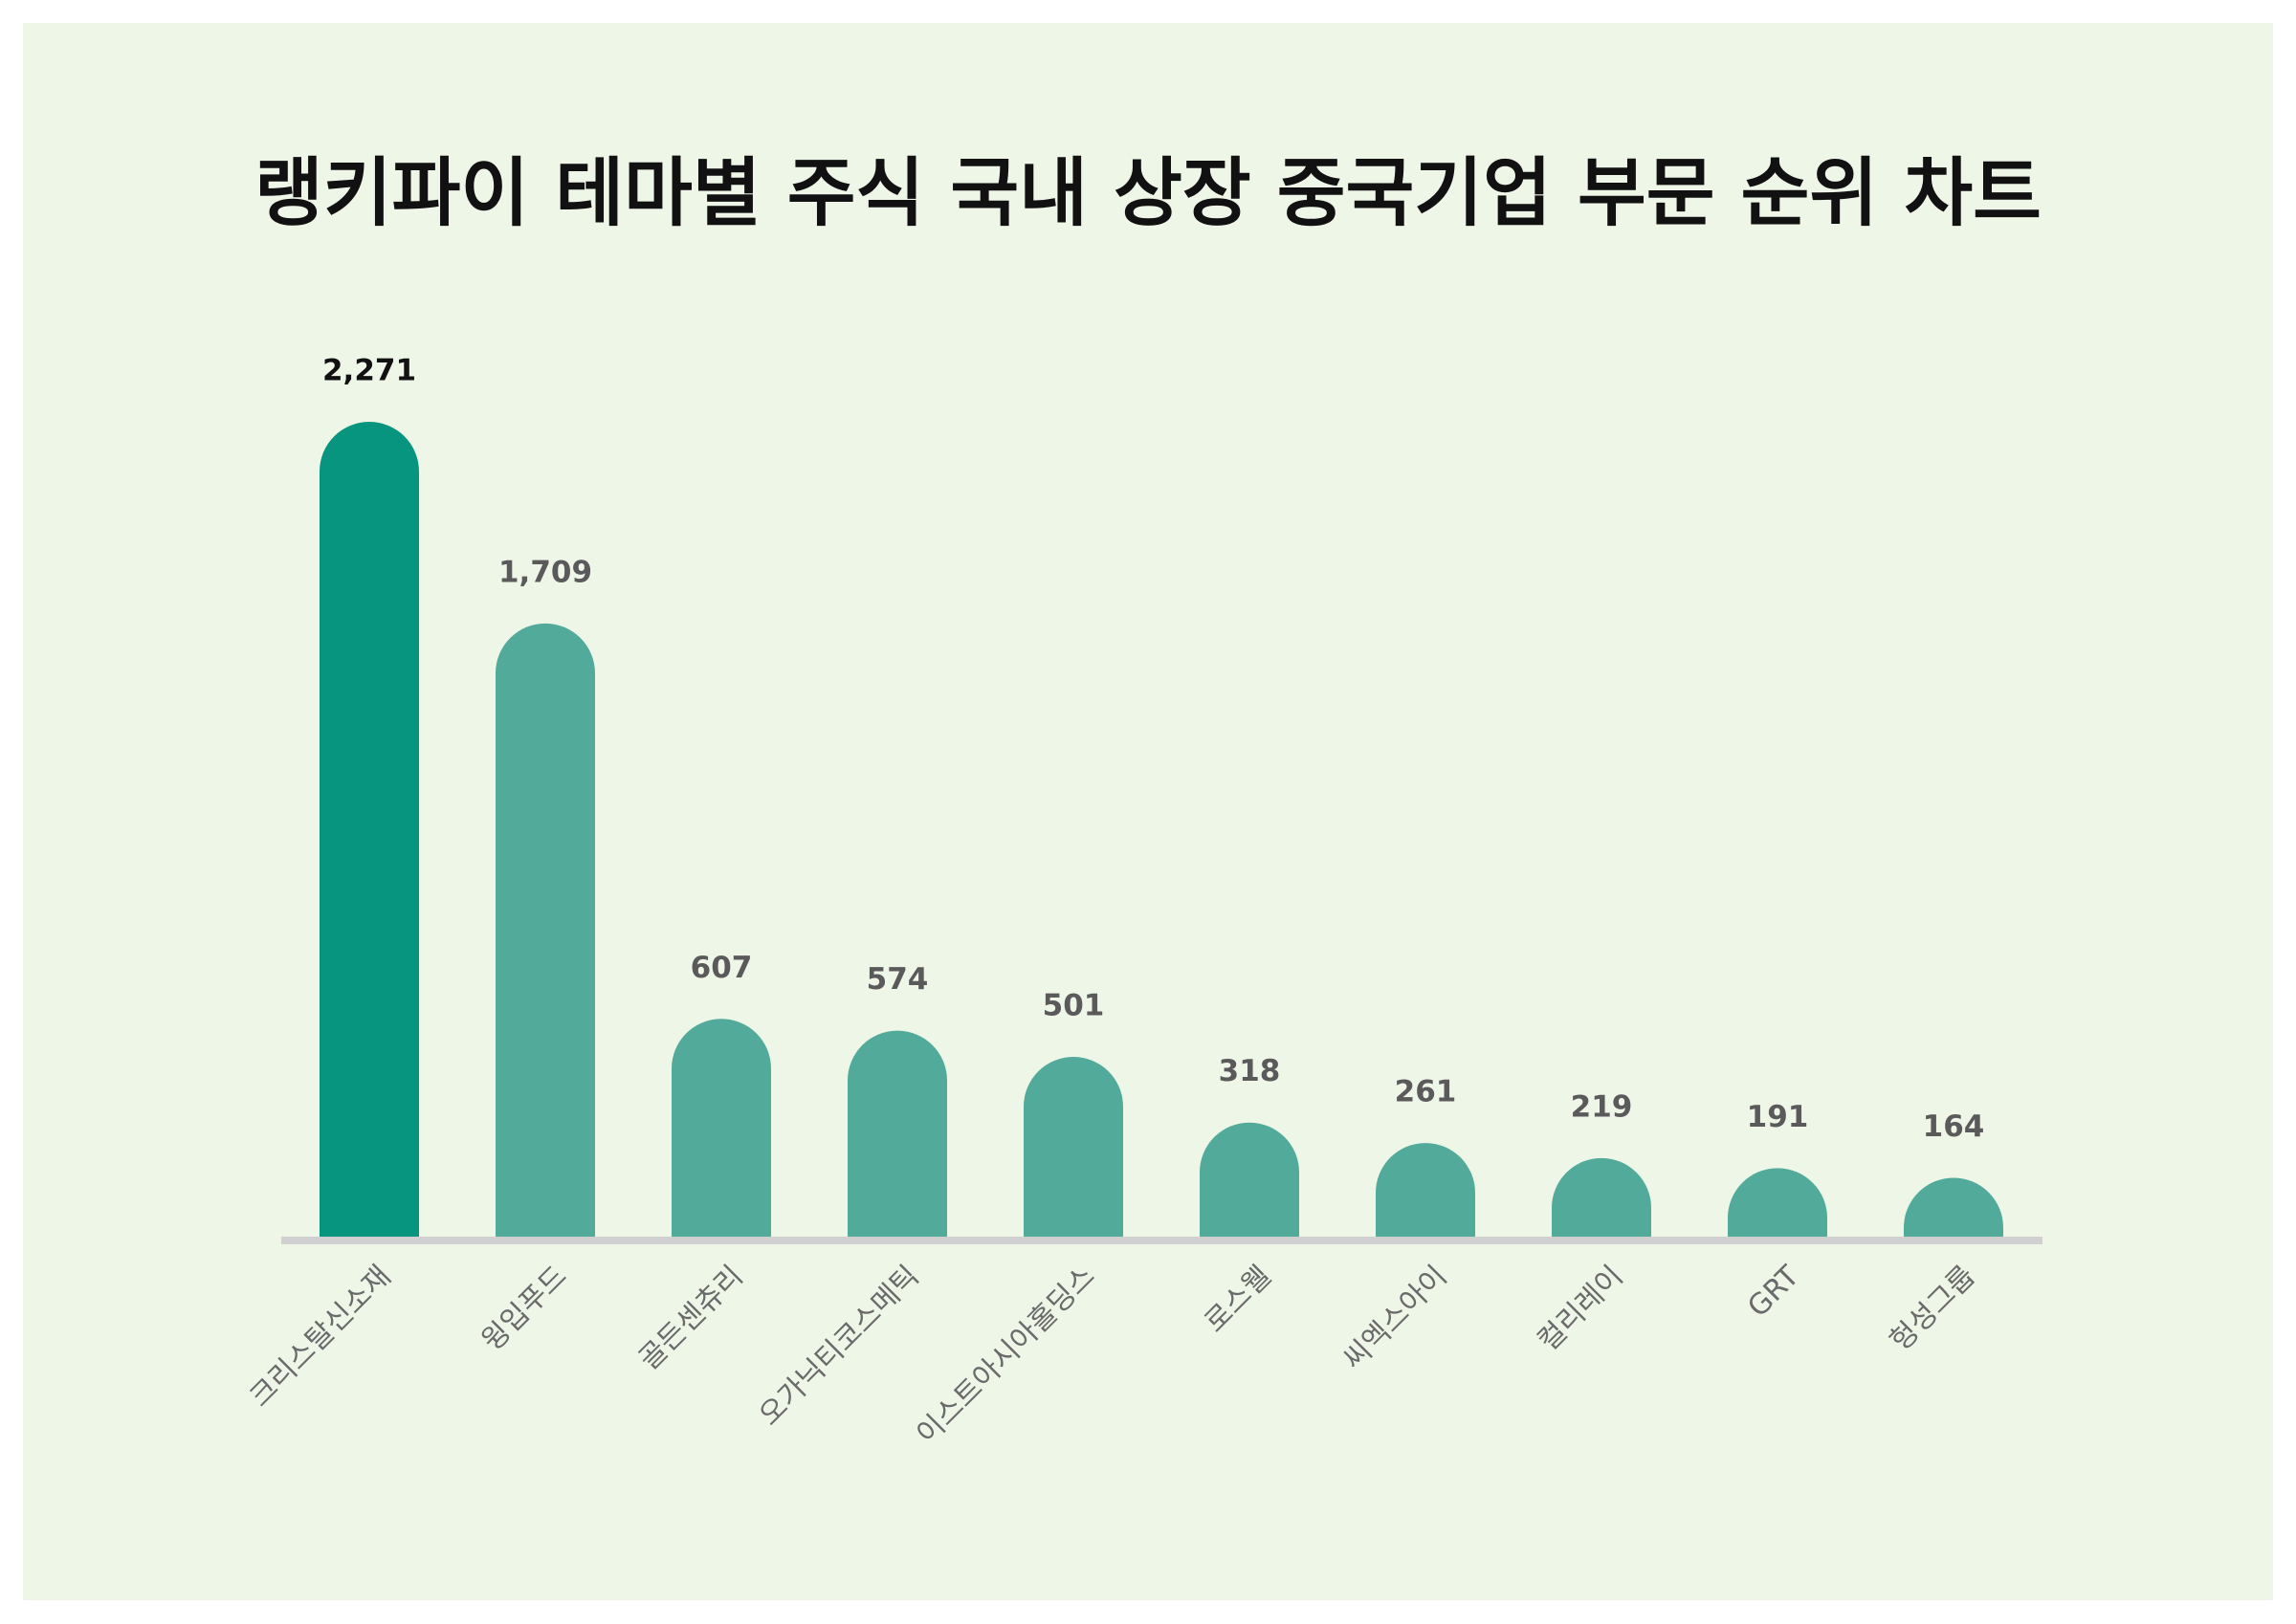 Image resolution: width=2296 pixels, height=1624 pixels. What do you see at coordinates (1602, 1107) in the screenshot?
I see `value-label: 219` at bounding box center [1602, 1107].